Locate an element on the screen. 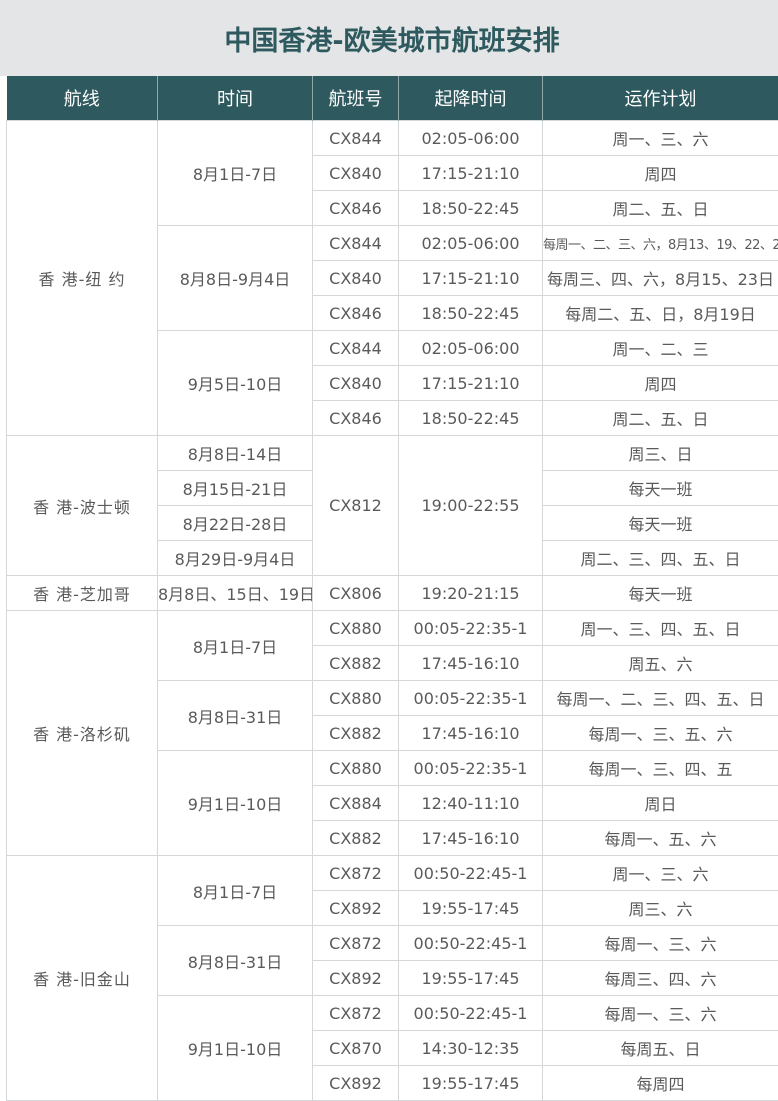 Image resolution: width=778 pixels, height=1101 pixels. flight-cell: CX870 is located at coordinates (356, 1048).